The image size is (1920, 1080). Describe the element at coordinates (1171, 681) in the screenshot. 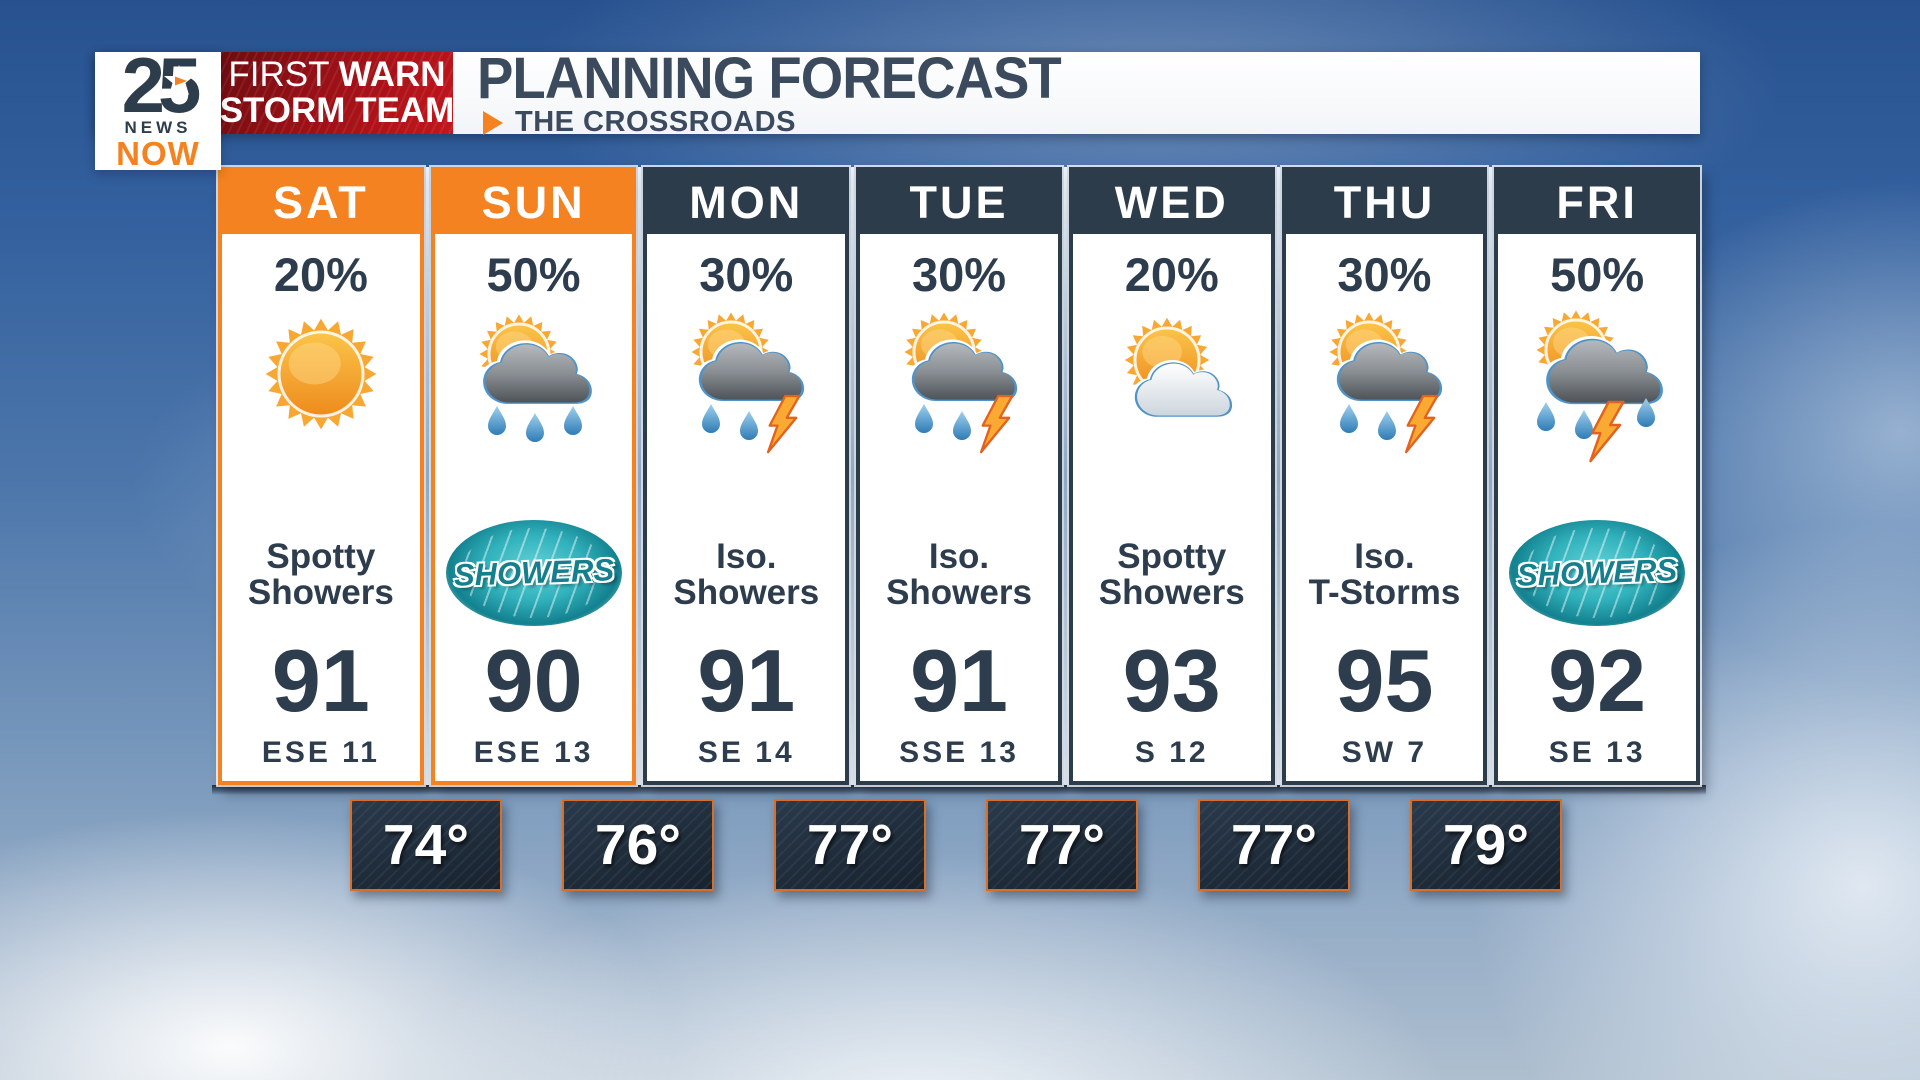

I see `high-temp: 93` at that location.